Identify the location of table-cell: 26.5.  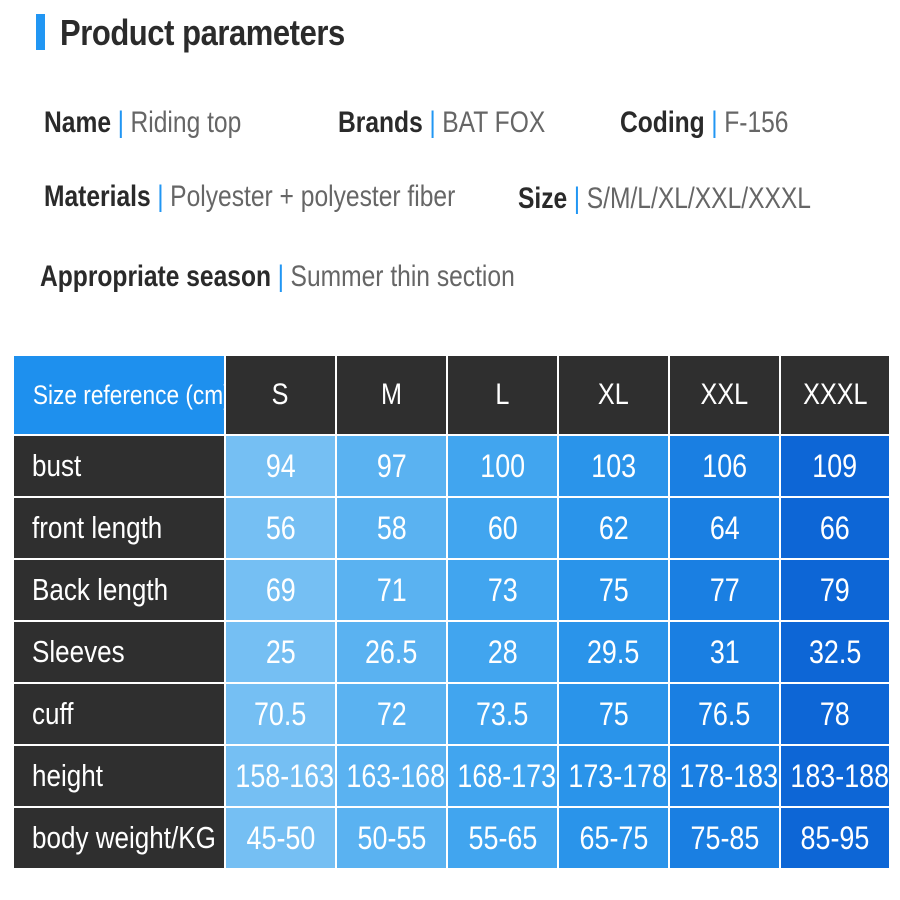
(391, 652).